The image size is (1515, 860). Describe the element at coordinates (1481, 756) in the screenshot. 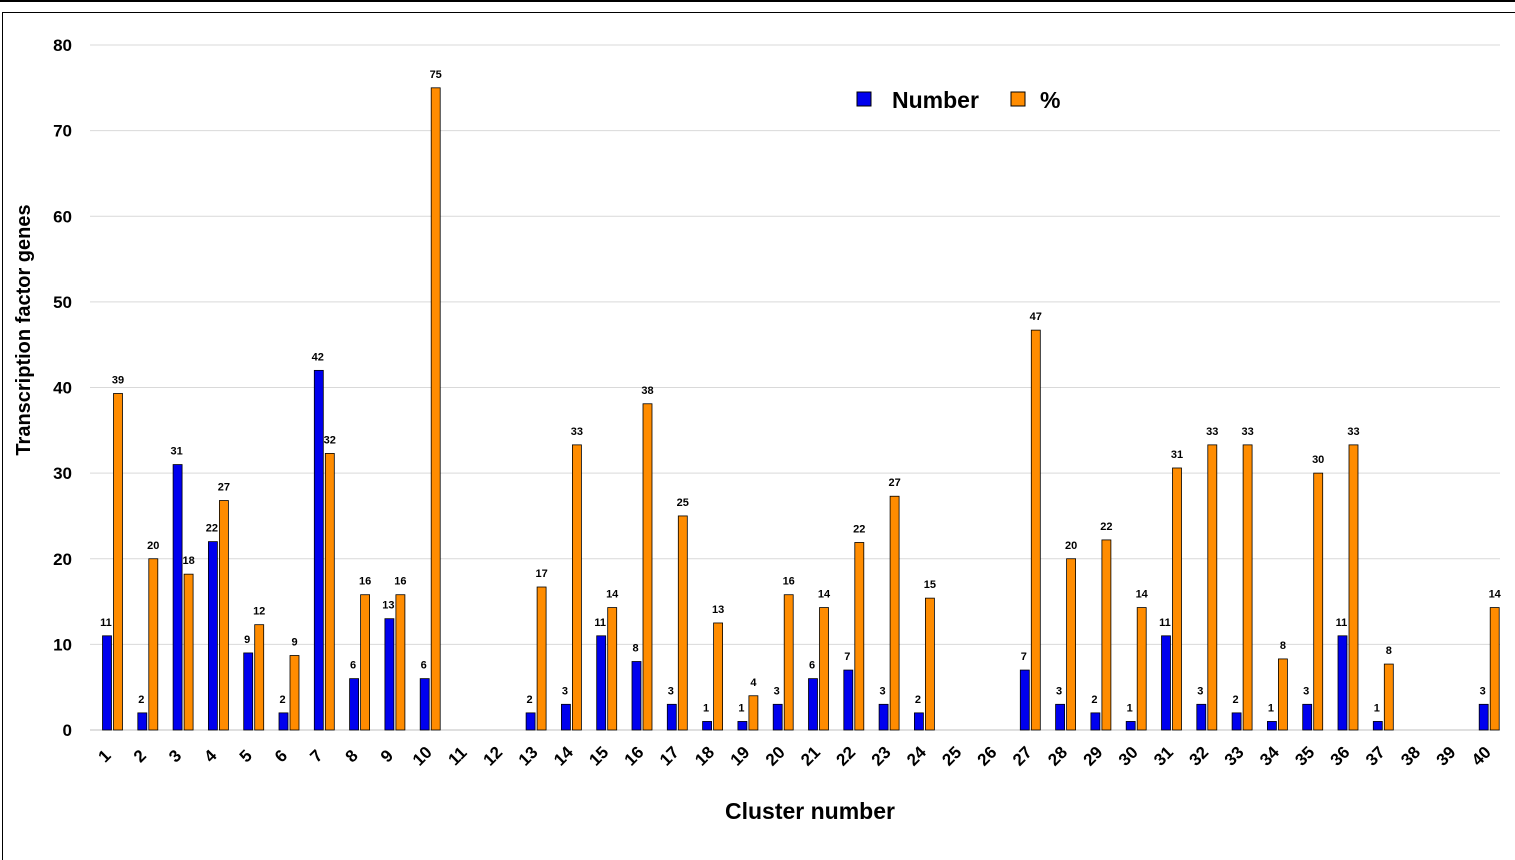

I see `x-tick-label: 40` at that location.